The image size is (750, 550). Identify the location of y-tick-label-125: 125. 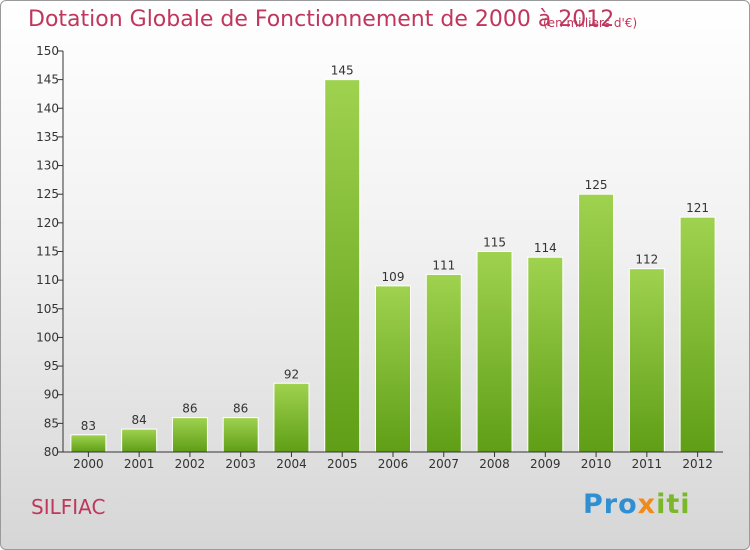
(47, 194).